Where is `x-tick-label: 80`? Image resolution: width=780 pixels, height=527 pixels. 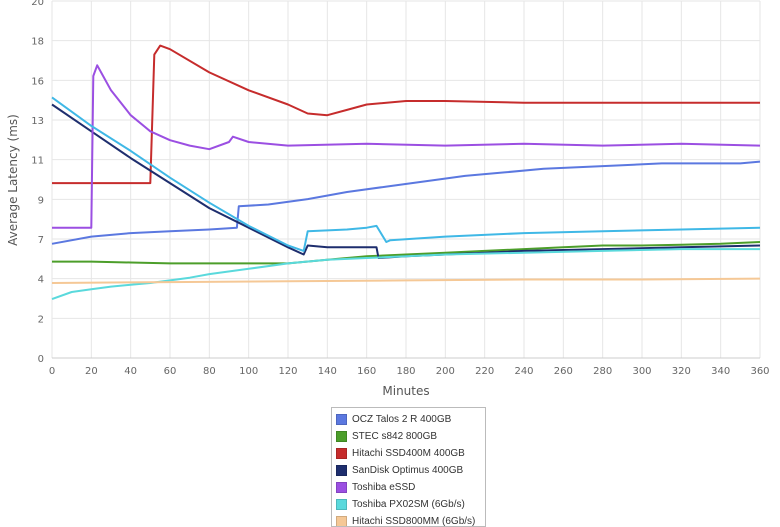
x-tick-label: 80 is located at coordinates (209, 371).